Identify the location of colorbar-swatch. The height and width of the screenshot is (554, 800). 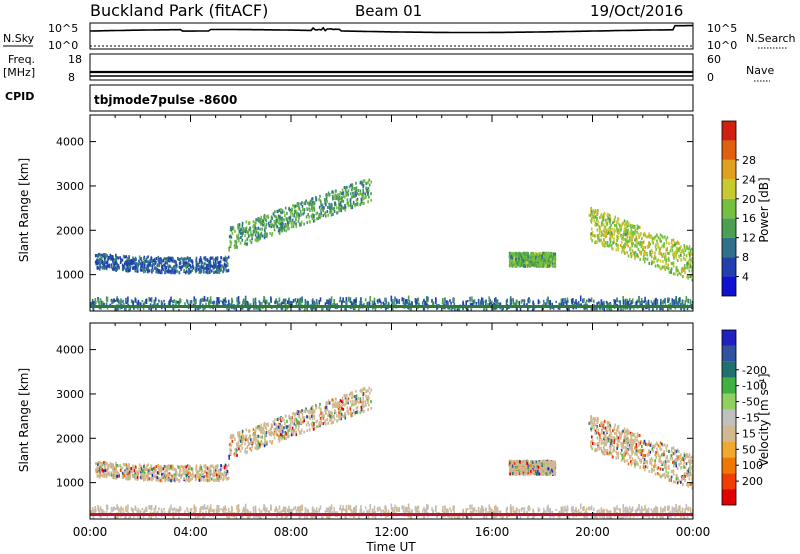
(729, 131).